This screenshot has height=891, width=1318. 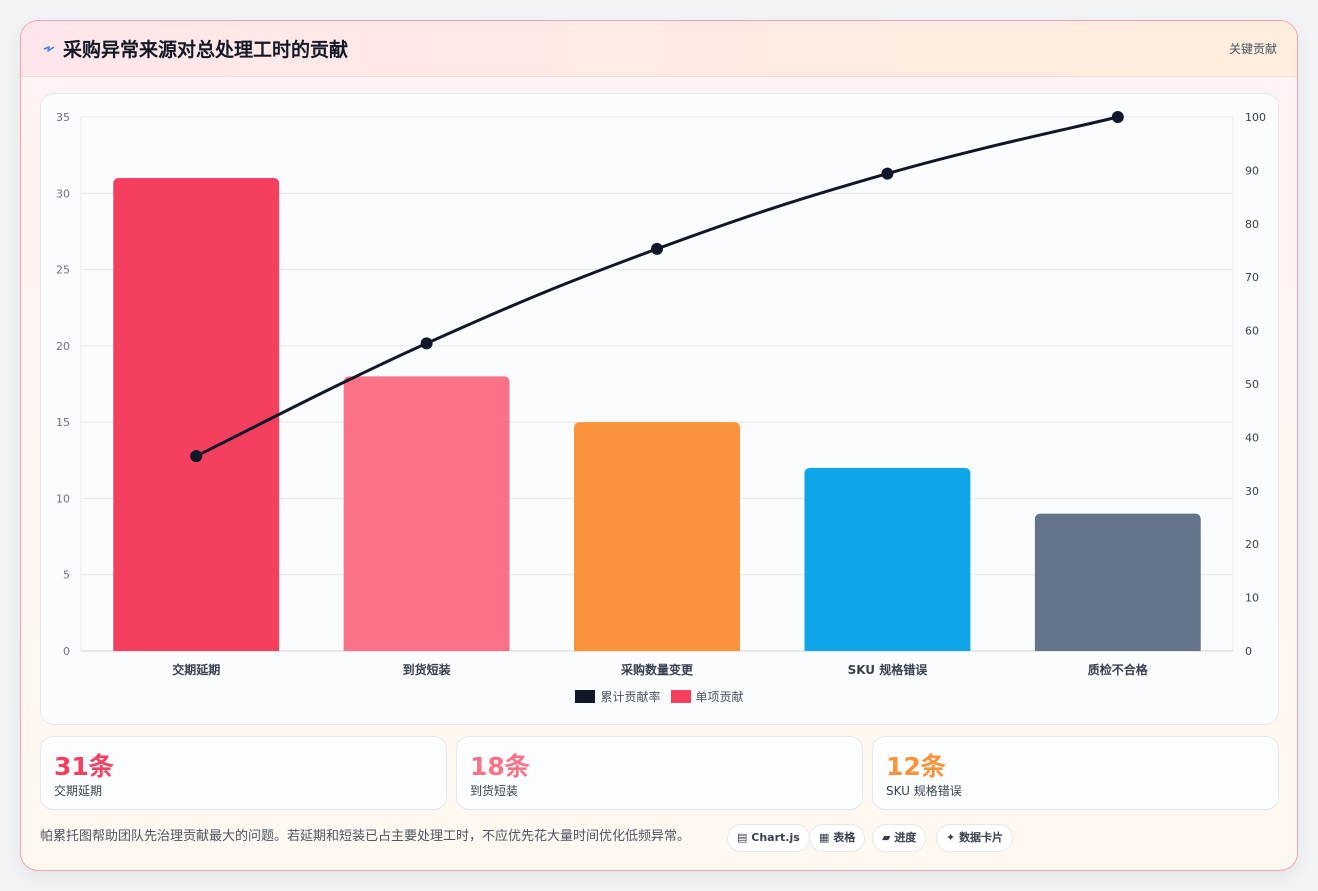 What do you see at coordinates (719, 696) in the screenshot?
I see `legend-label-single: 单项贡献` at bounding box center [719, 696].